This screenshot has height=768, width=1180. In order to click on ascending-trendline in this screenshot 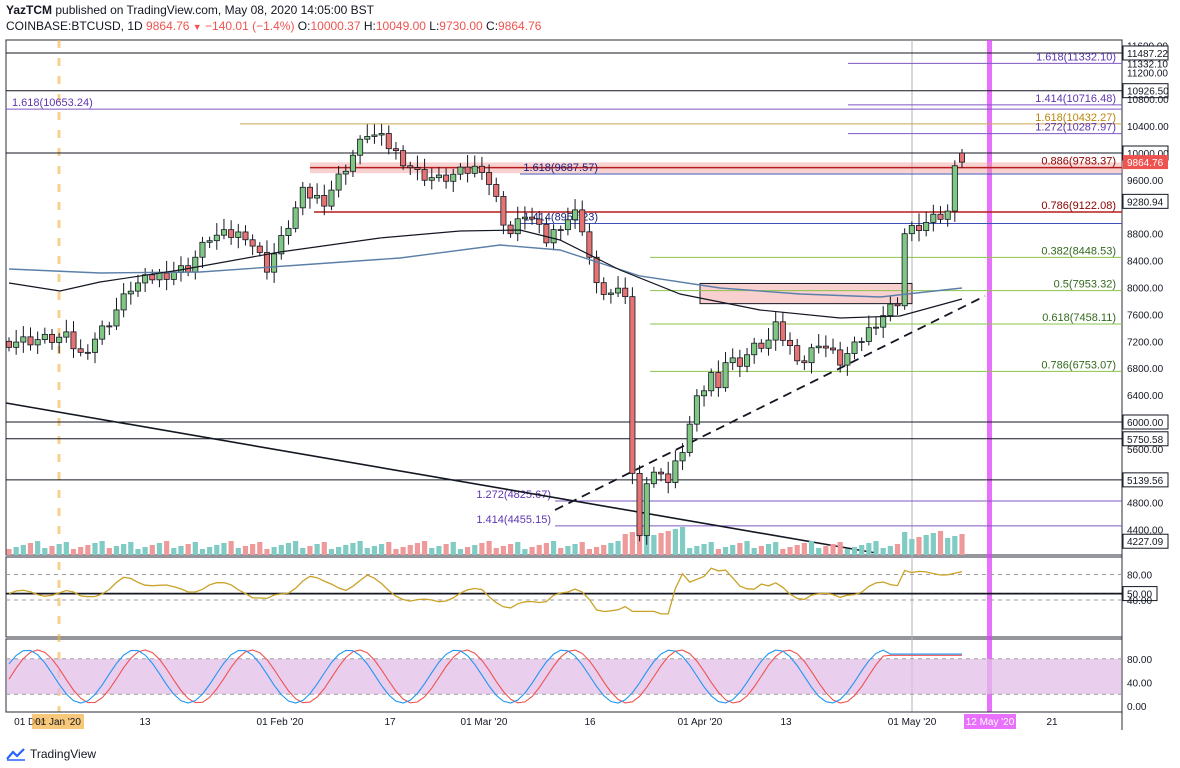, I will do `click(770, 403)`.